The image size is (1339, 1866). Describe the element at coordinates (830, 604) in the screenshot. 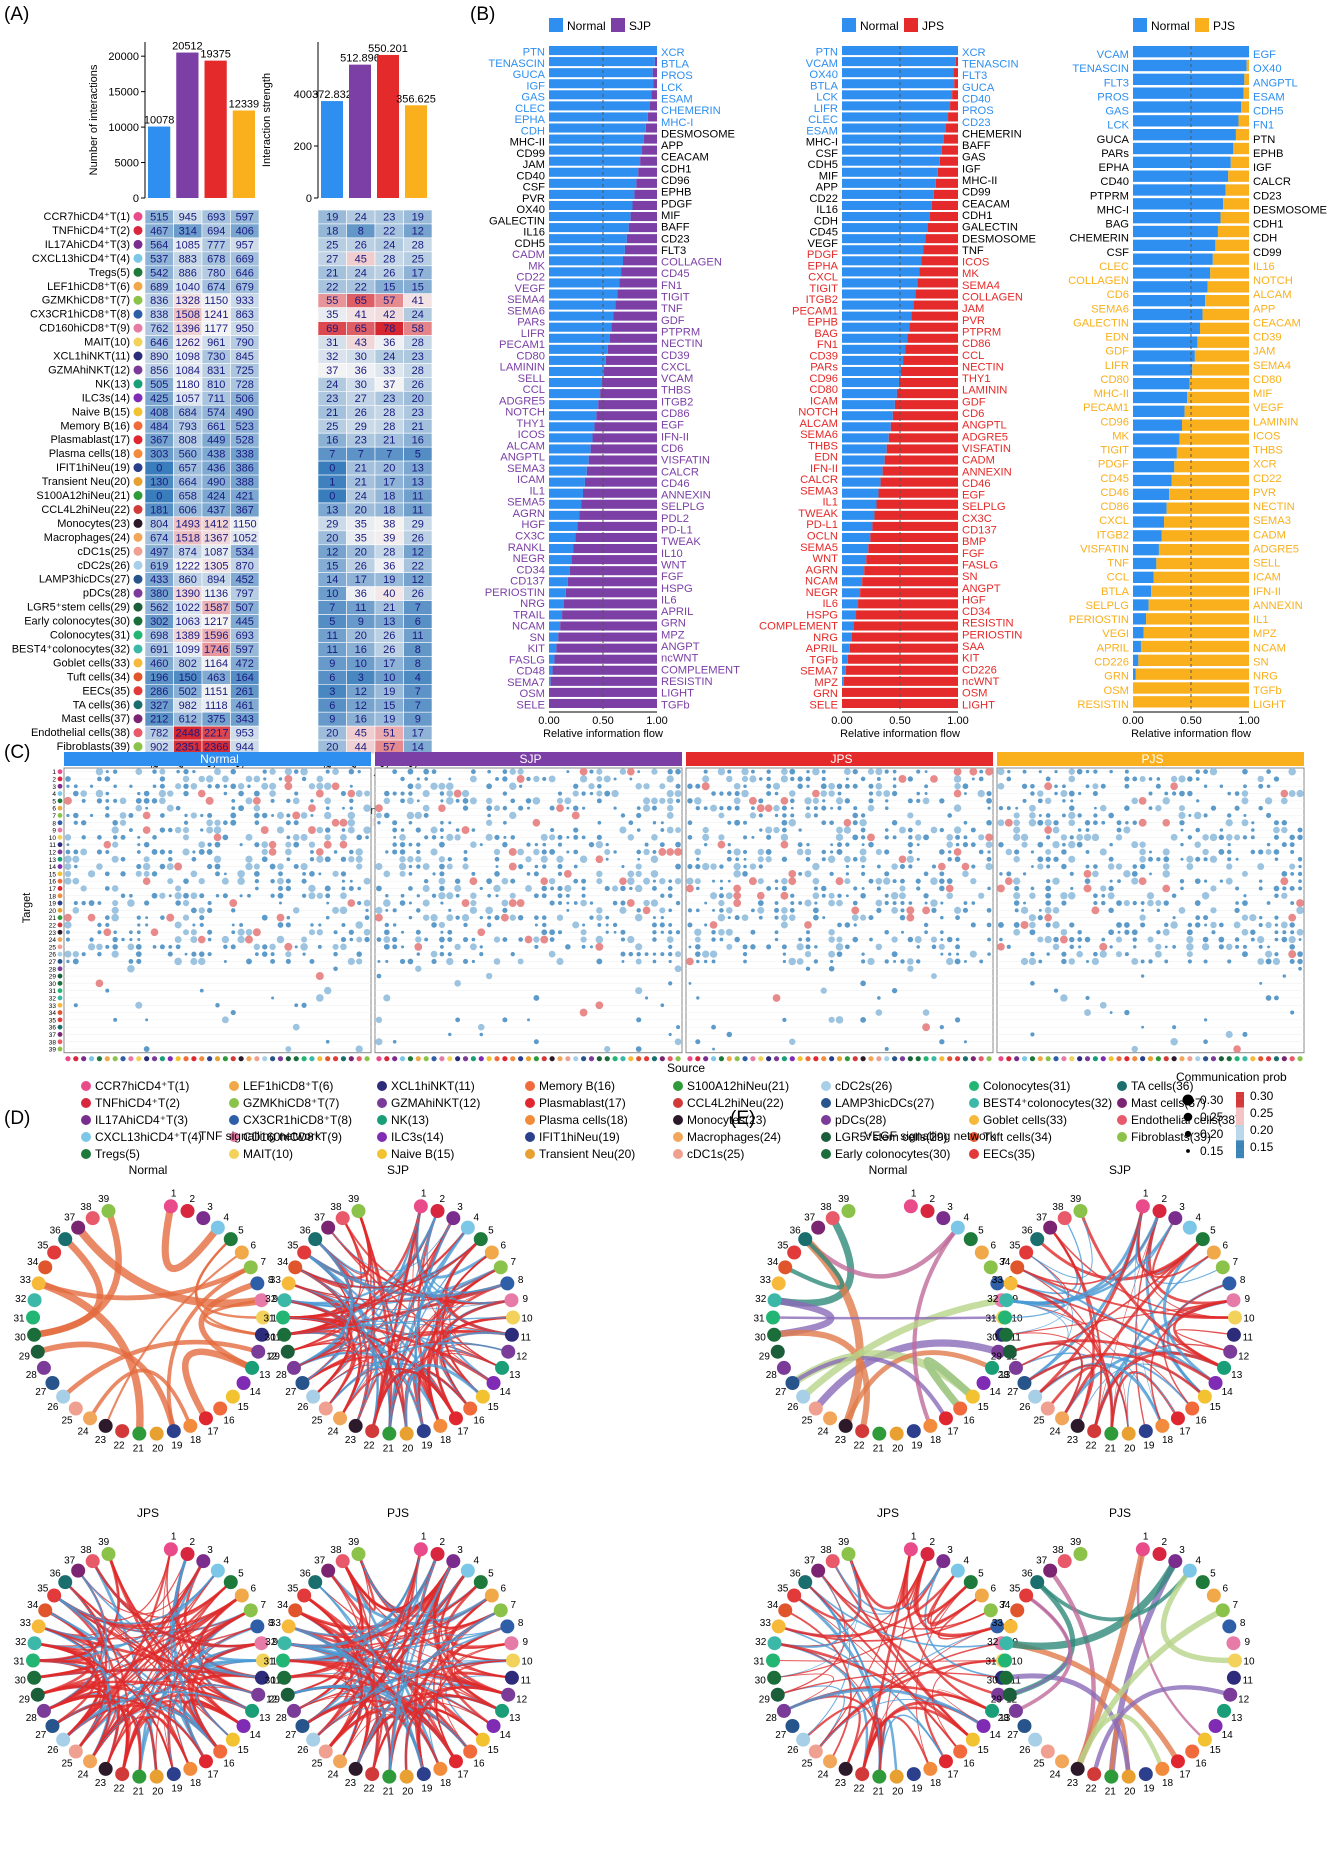

I see `flow-label-left: IL6` at that location.